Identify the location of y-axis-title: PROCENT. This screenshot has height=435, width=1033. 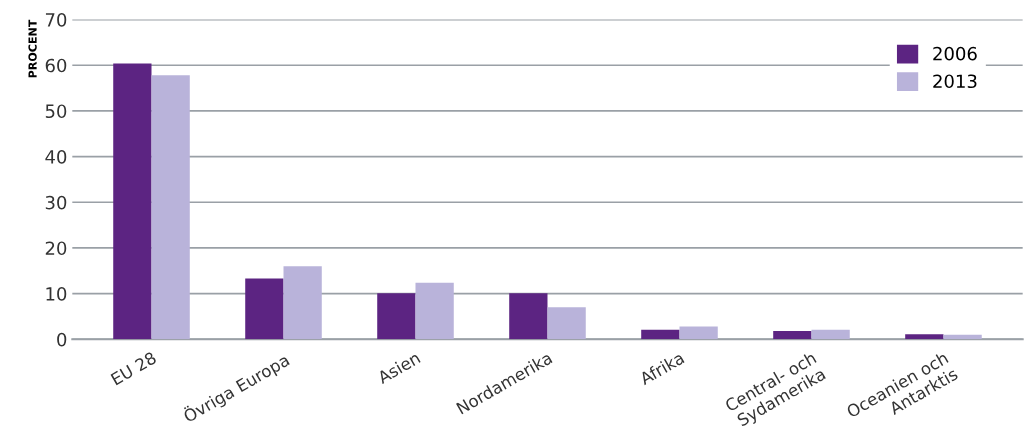
(32, 48).